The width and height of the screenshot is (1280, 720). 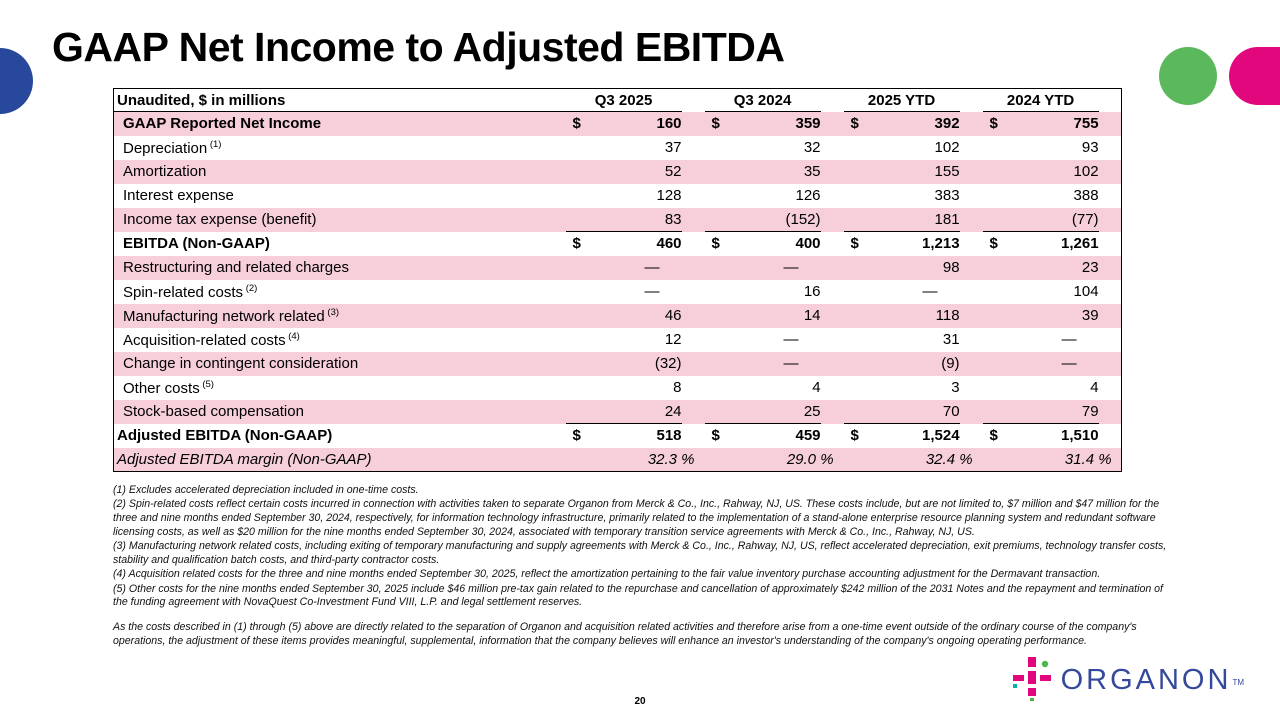 What do you see at coordinates (812, 411) in the screenshot?
I see `value-cell: 25` at bounding box center [812, 411].